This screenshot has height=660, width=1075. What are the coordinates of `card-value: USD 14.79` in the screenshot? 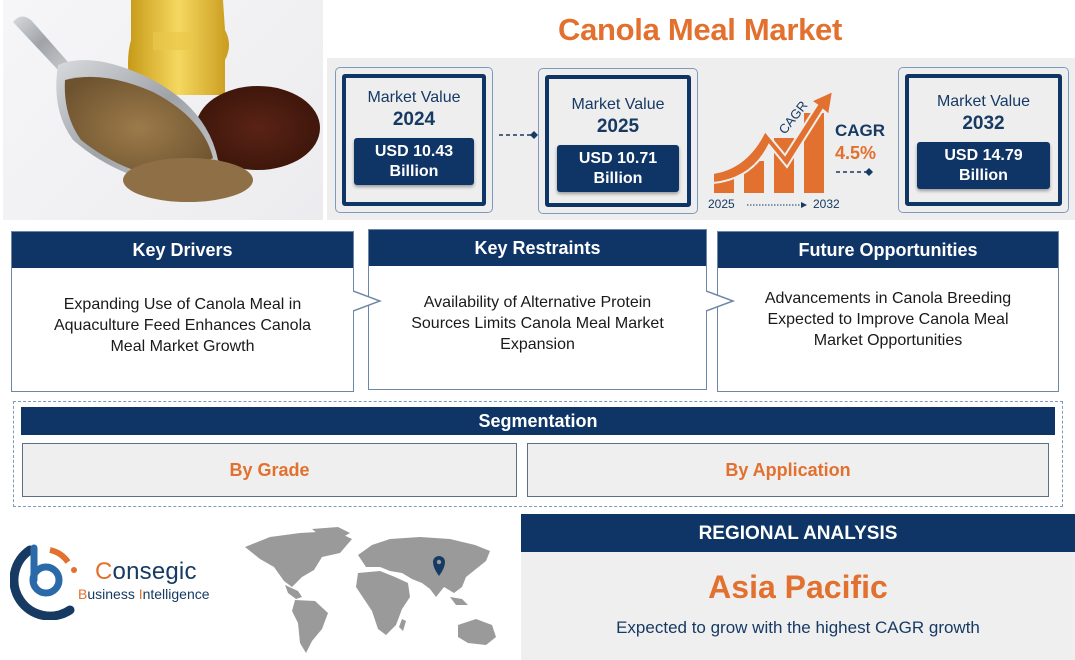 It's located at (983, 155).